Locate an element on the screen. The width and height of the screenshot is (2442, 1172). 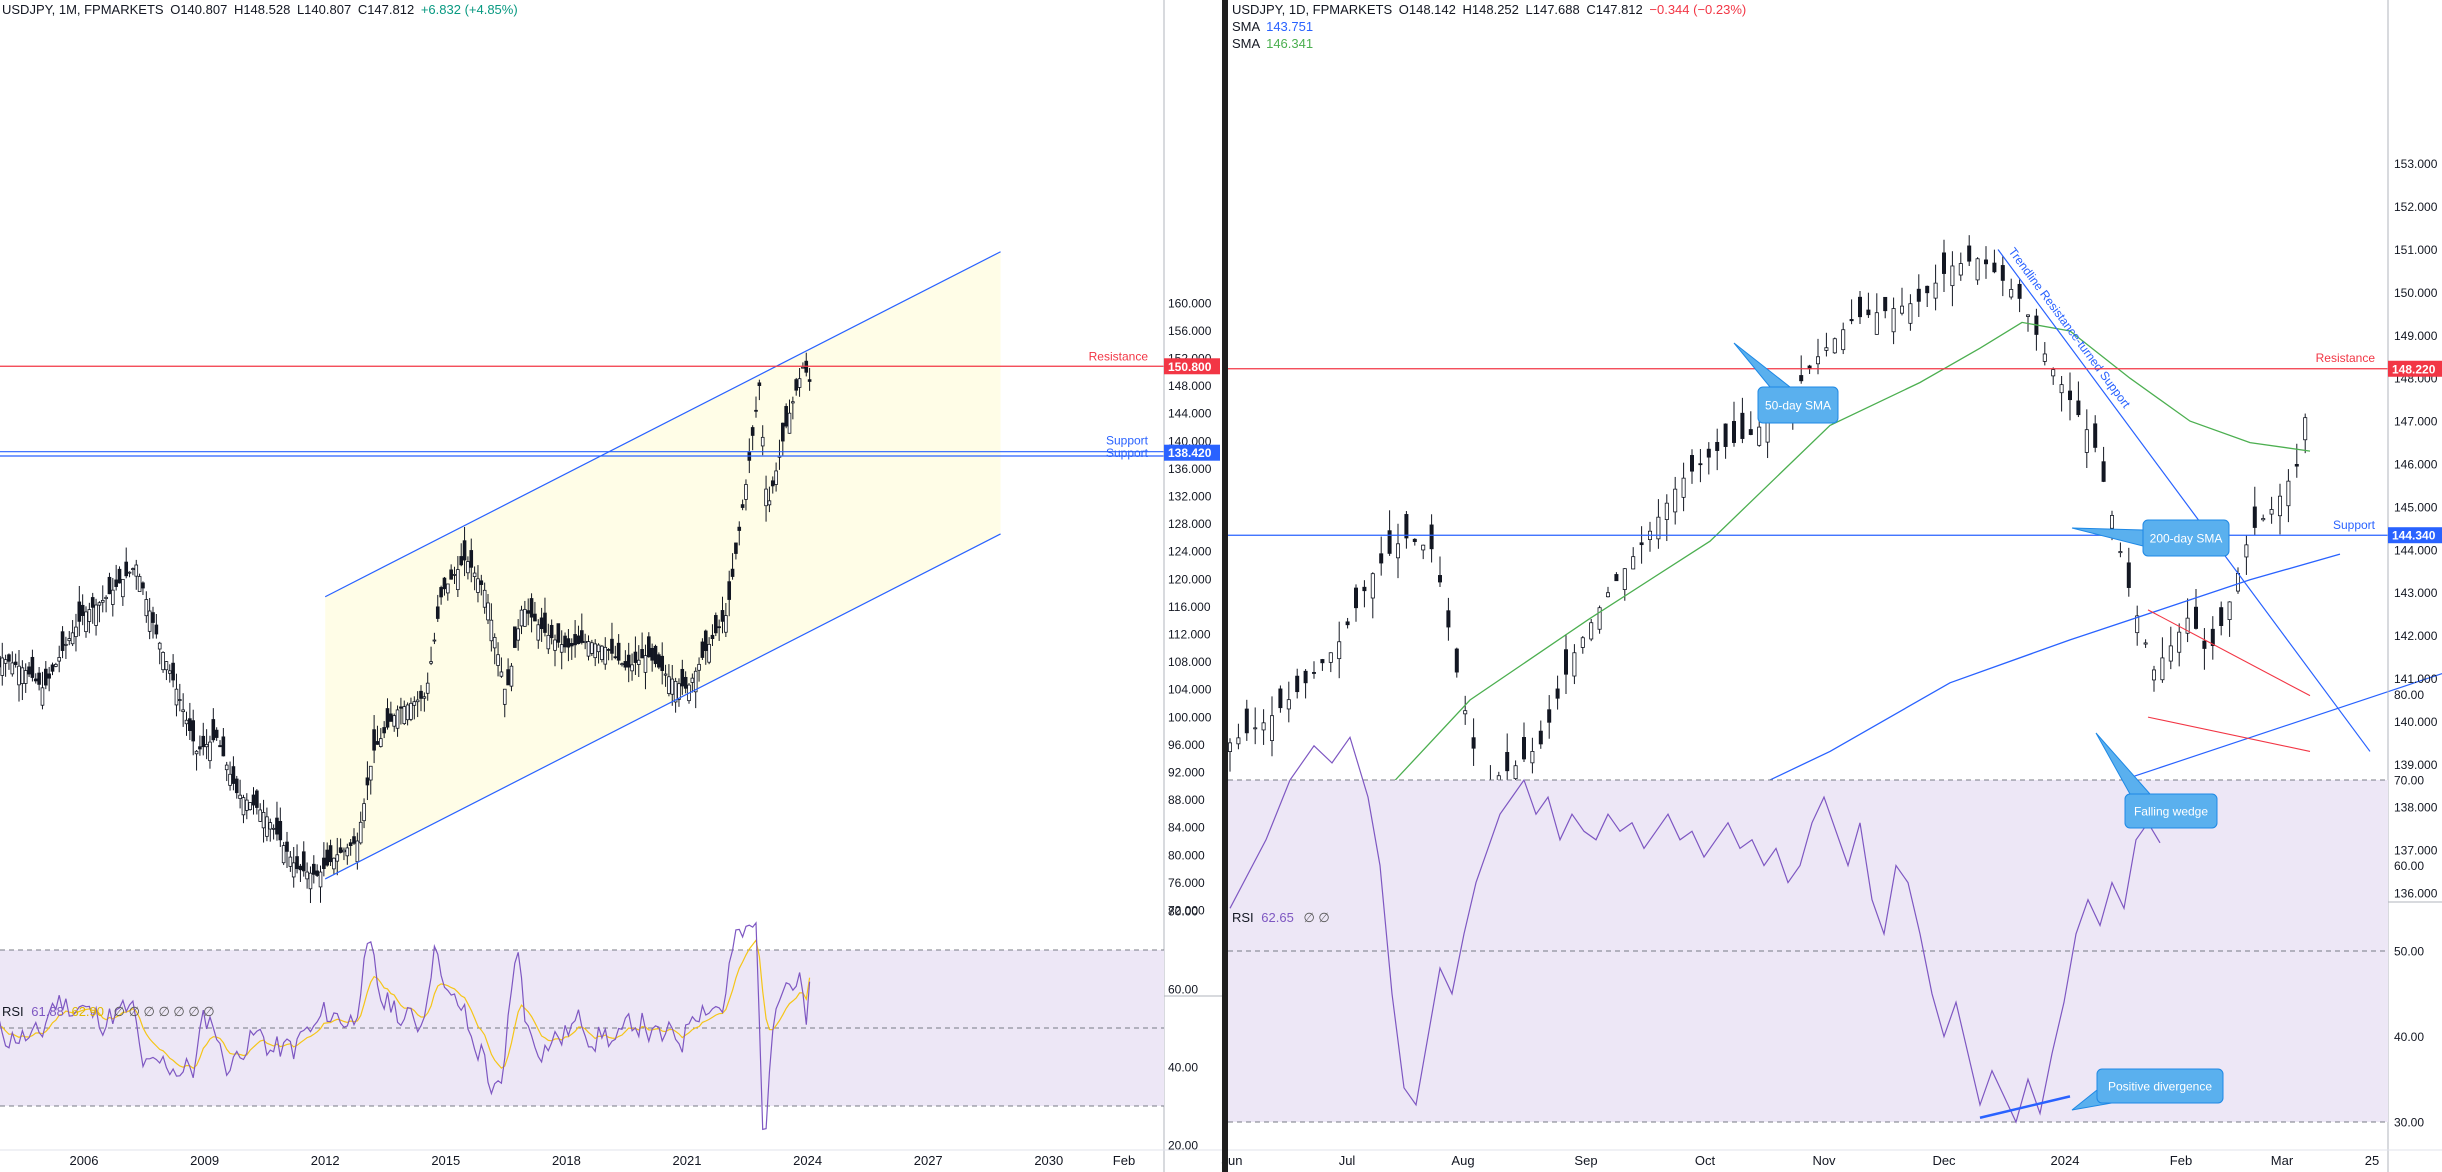
right-rsi-line is located at coordinates (1695, 929).